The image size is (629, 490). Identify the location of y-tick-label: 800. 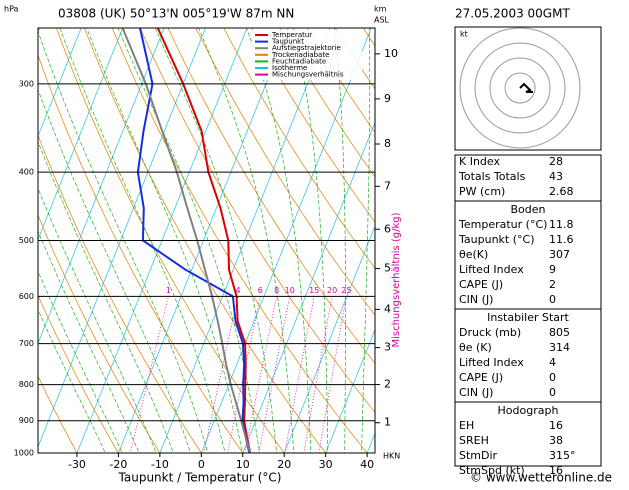
(26, 384).